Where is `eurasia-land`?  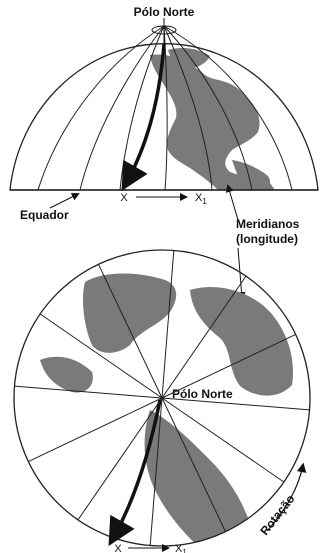 eurasia-land is located at coordinates (129, 313).